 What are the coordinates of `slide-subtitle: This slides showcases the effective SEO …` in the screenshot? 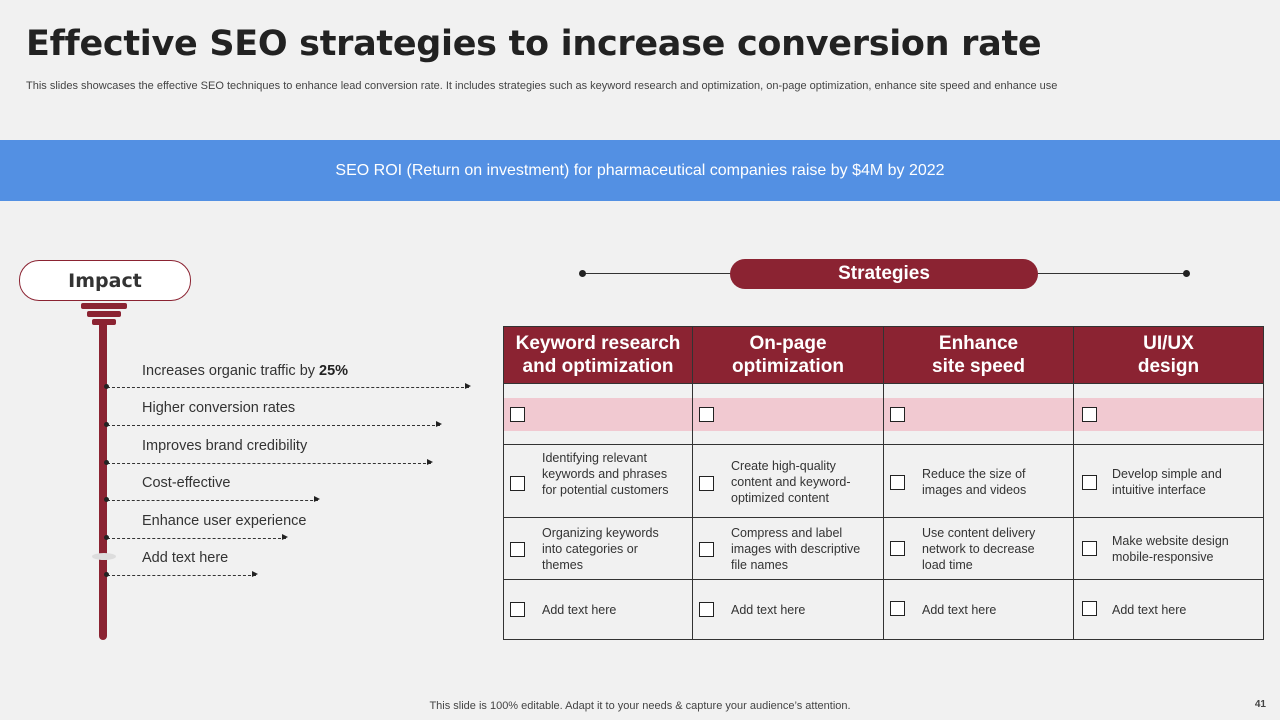 It's located at (542, 86).